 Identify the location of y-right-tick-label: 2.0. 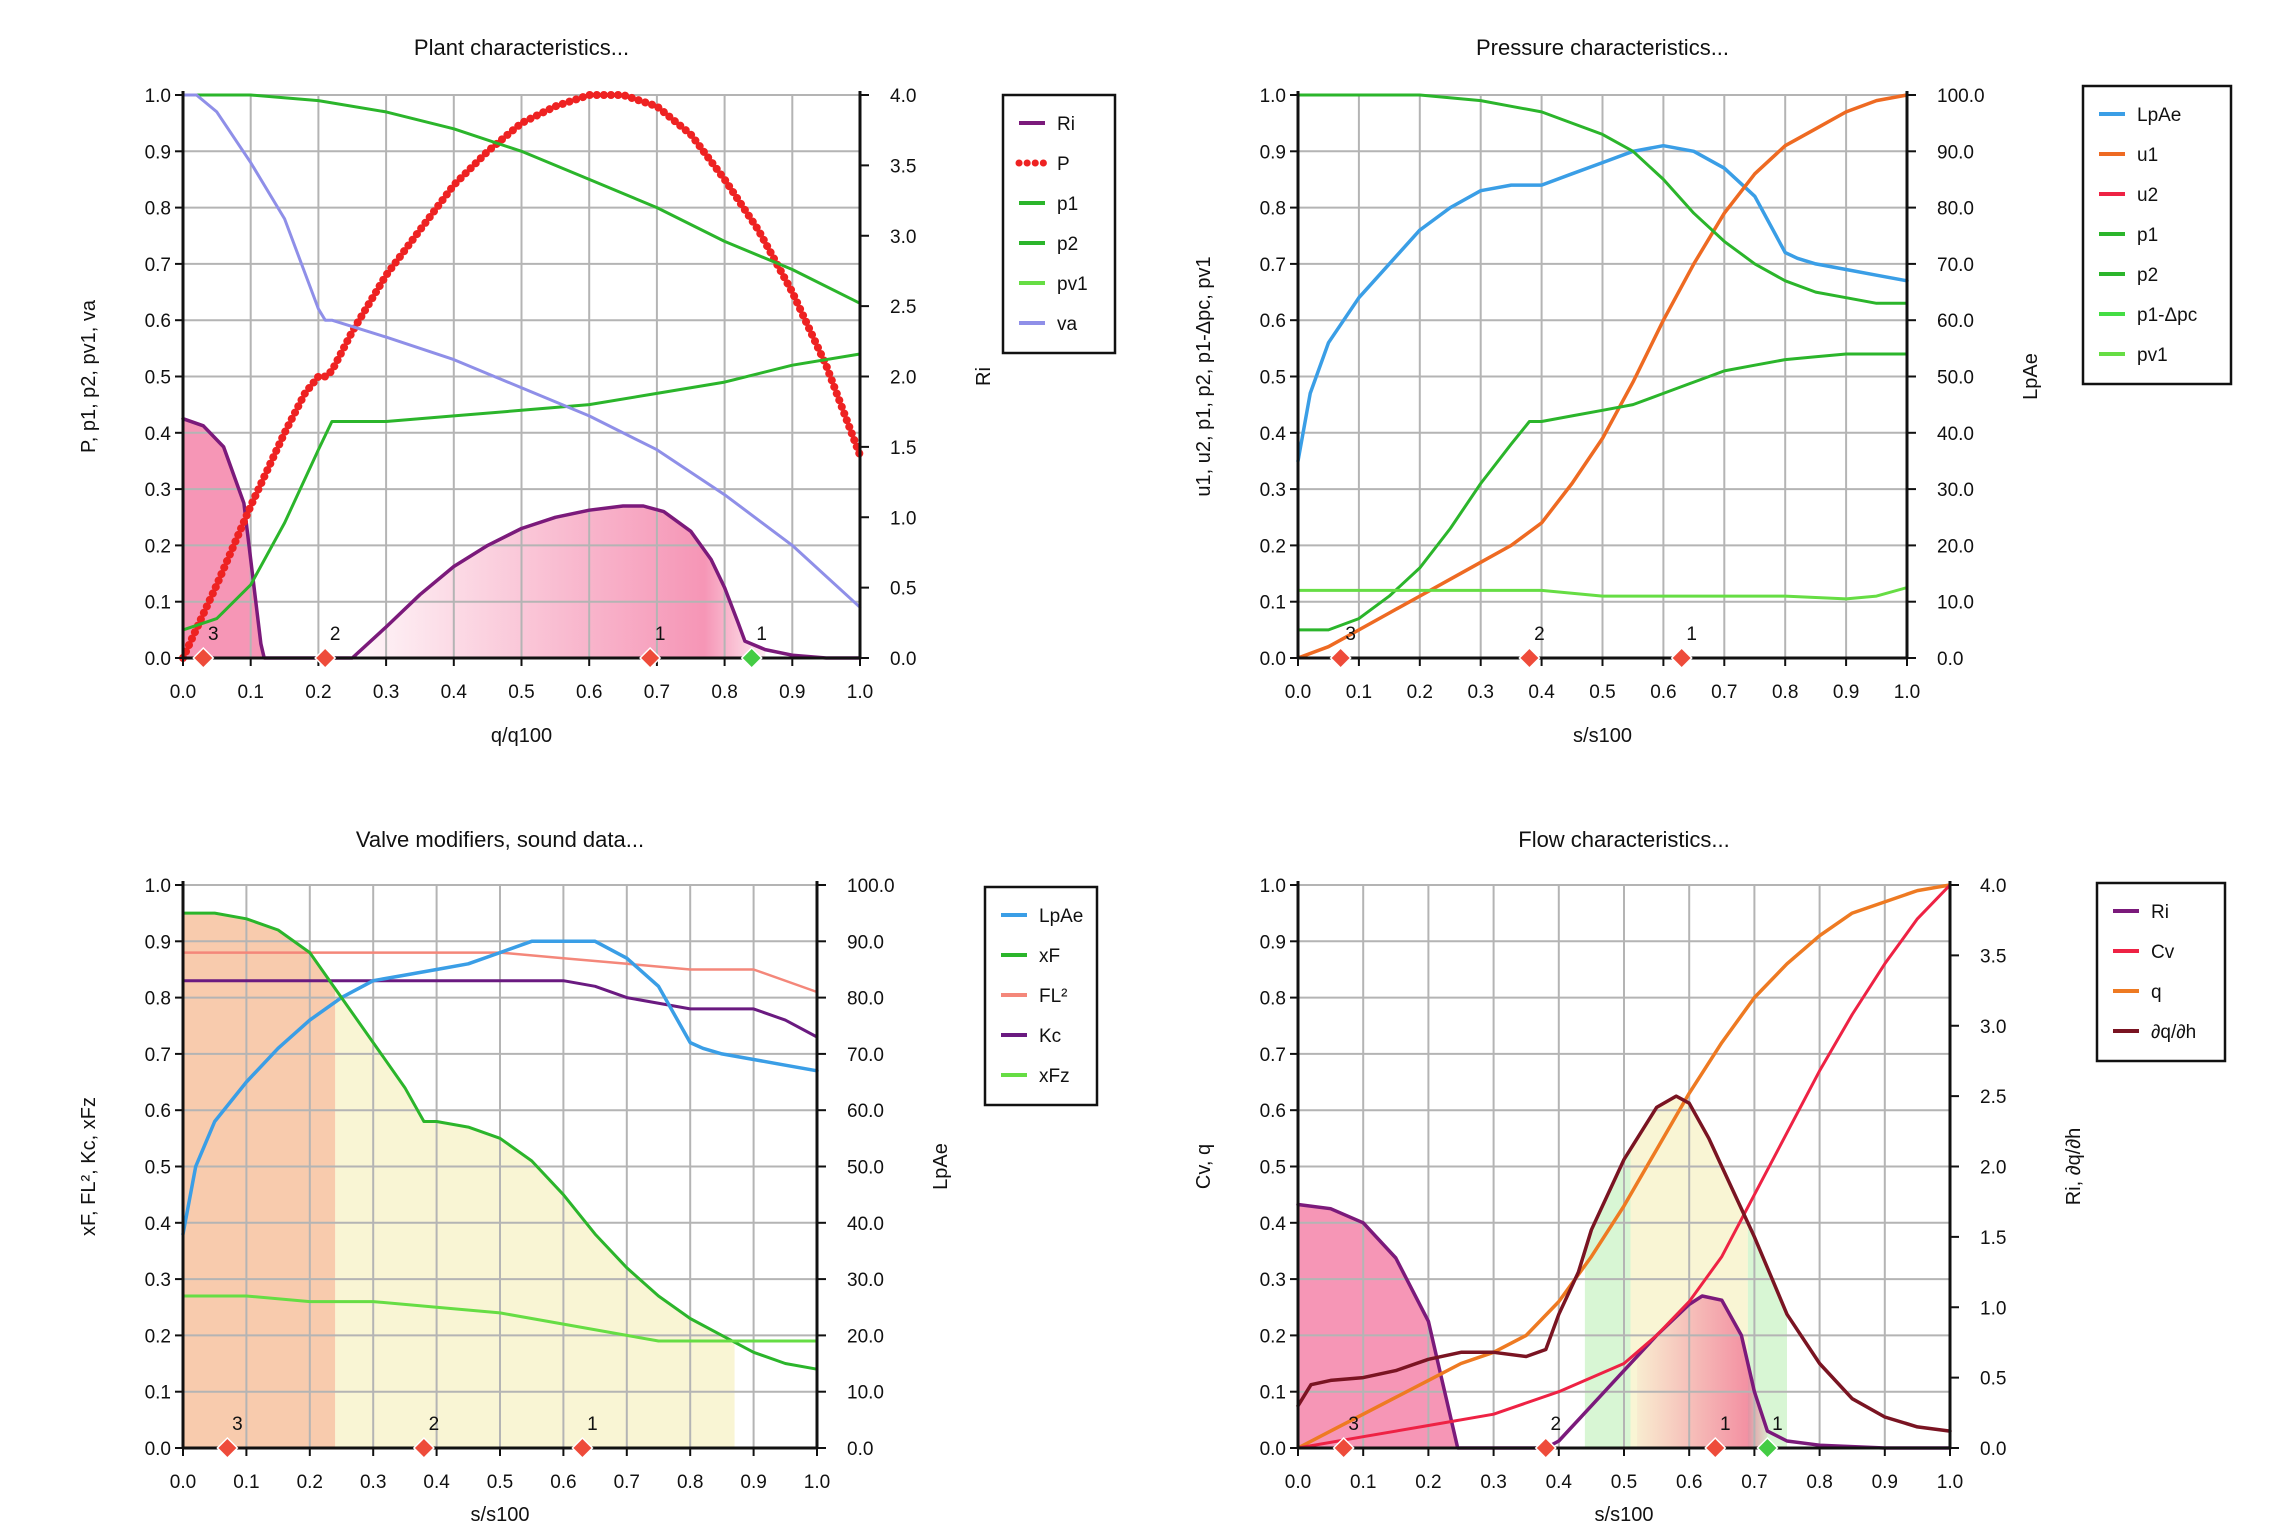
(1993, 1168).